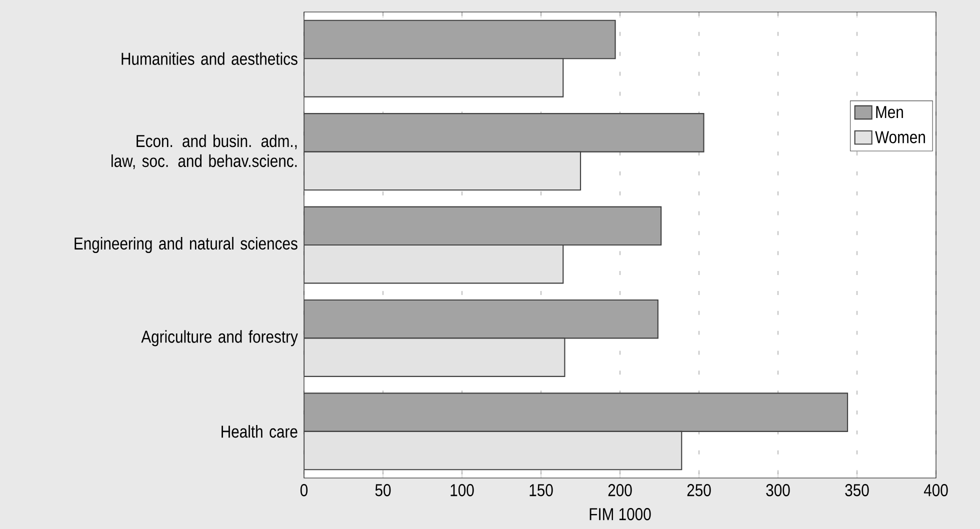 This screenshot has width=980, height=529. Describe the element at coordinates (889, 112) in the screenshot. I see `legend-label: Men` at that location.